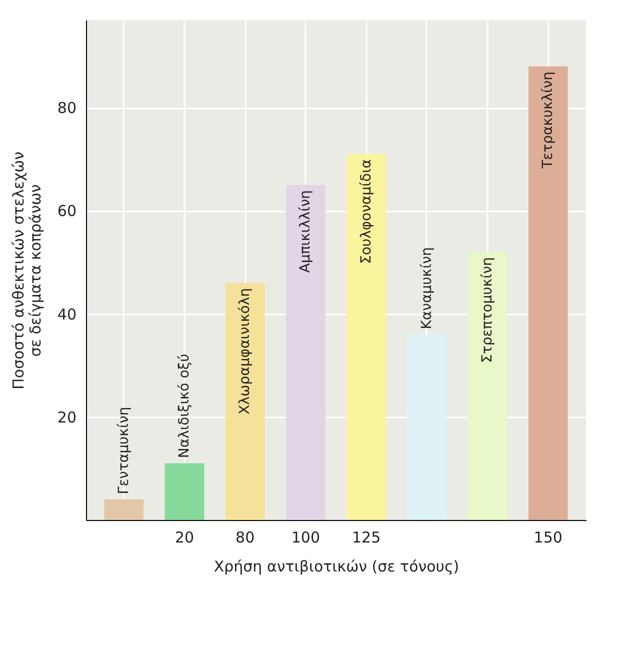 The height and width of the screenshot is (657, 643). Describe the element at coordinates (306, 231) in the screenshot. I see `series-label: Αμπικιλλίνη` at that location.